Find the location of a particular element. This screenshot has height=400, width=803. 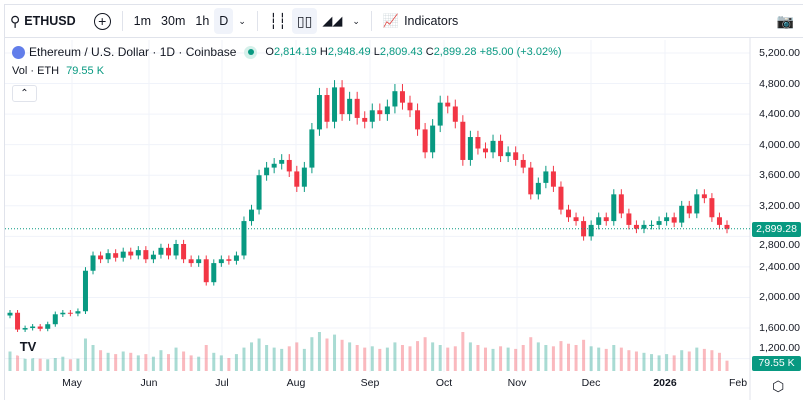

settings-icon: ⬡ is located at coordinates (778, 386).